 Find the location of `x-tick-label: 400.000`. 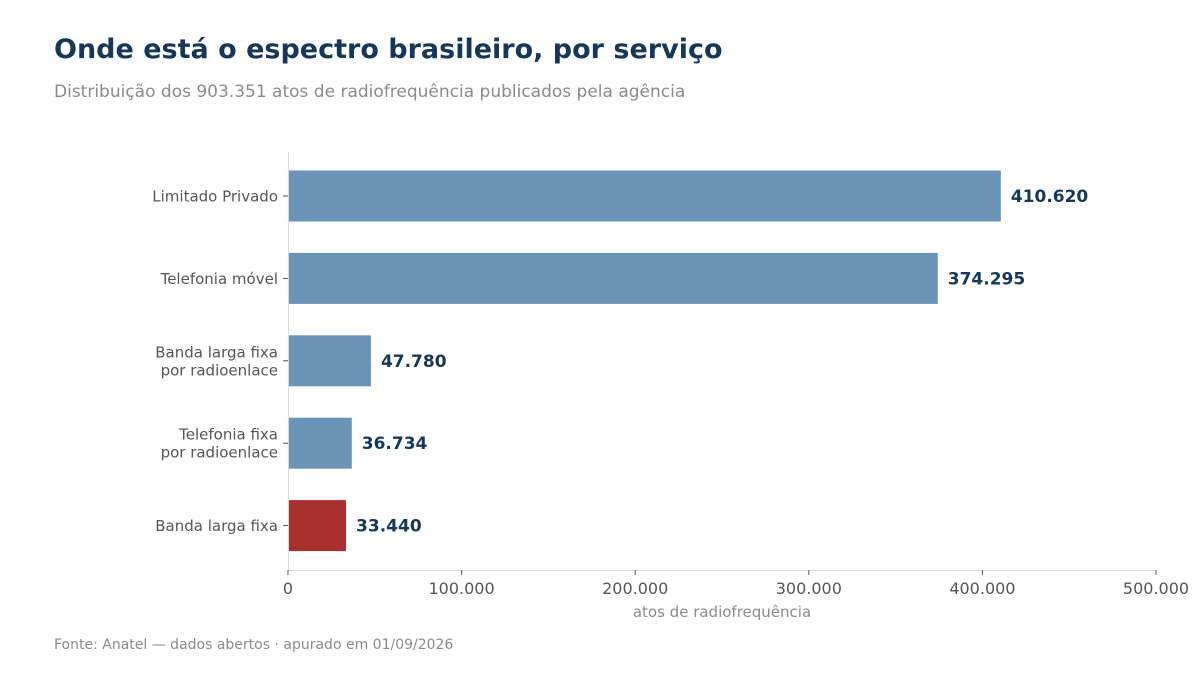

x-tick-label: 400.000 is located at coordinates (982, 588).